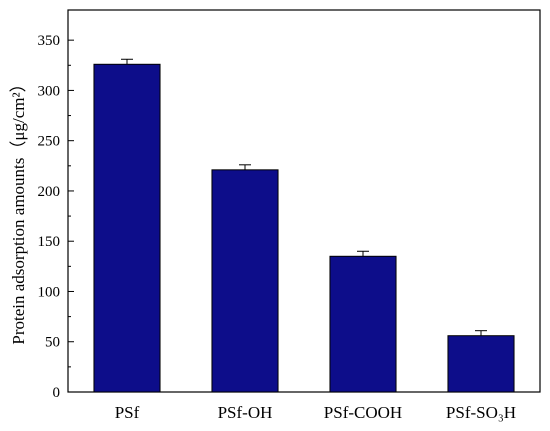  What do you see at coordinates (49, 242) in the screenshot?
I see `y-tick-label: 150` at bounding box center [49, 242].